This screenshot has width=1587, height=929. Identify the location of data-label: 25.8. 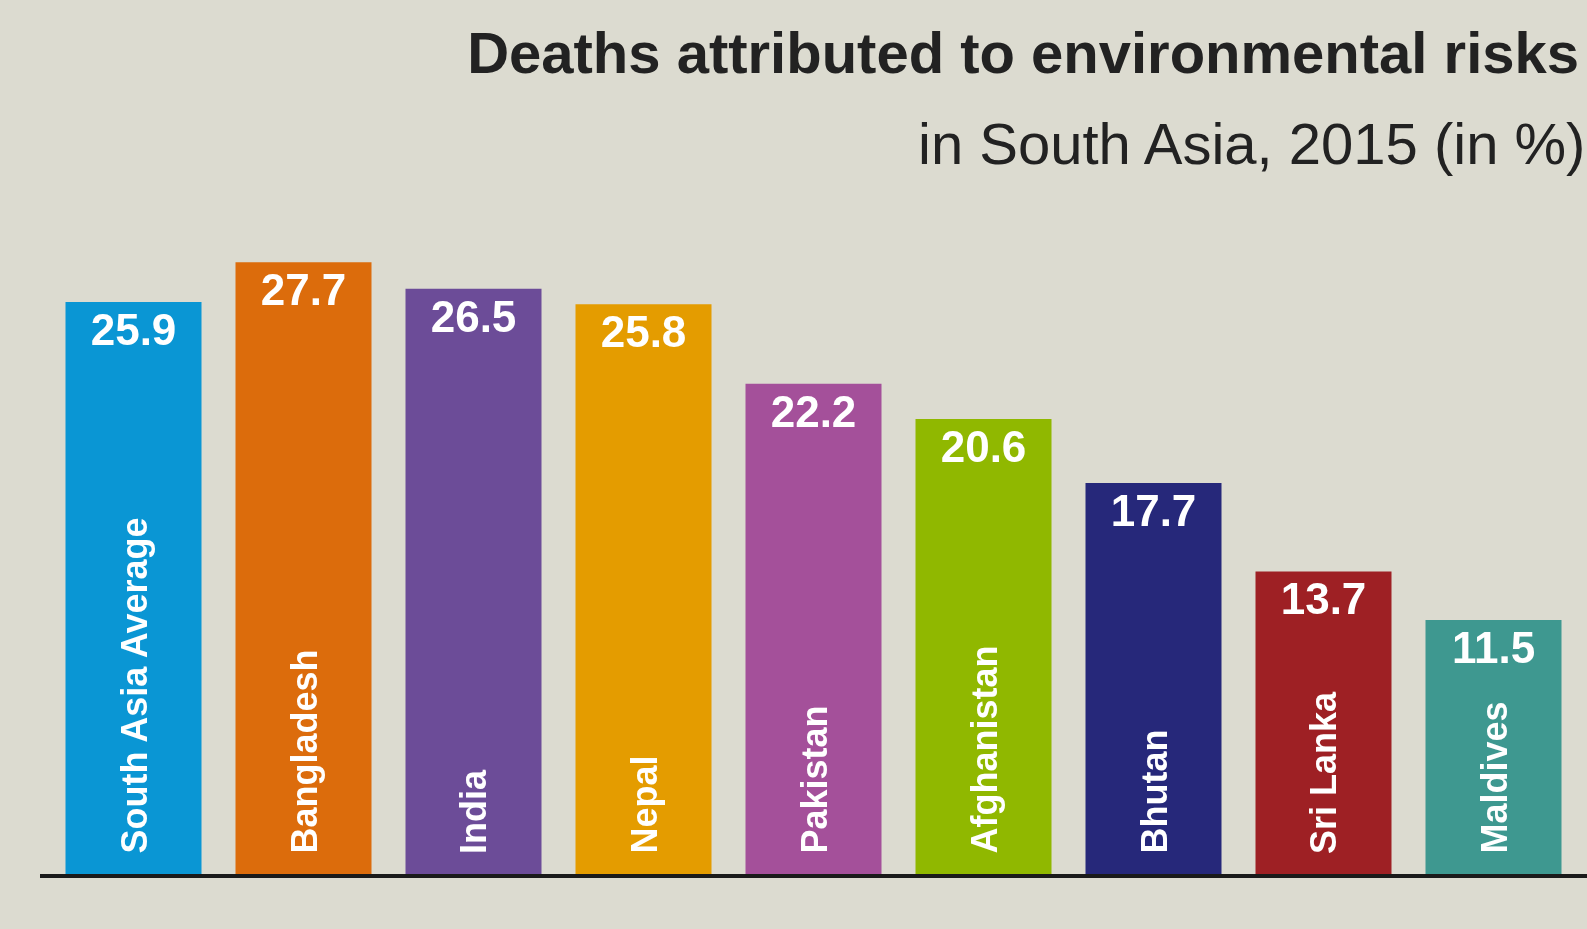
(643, 332).